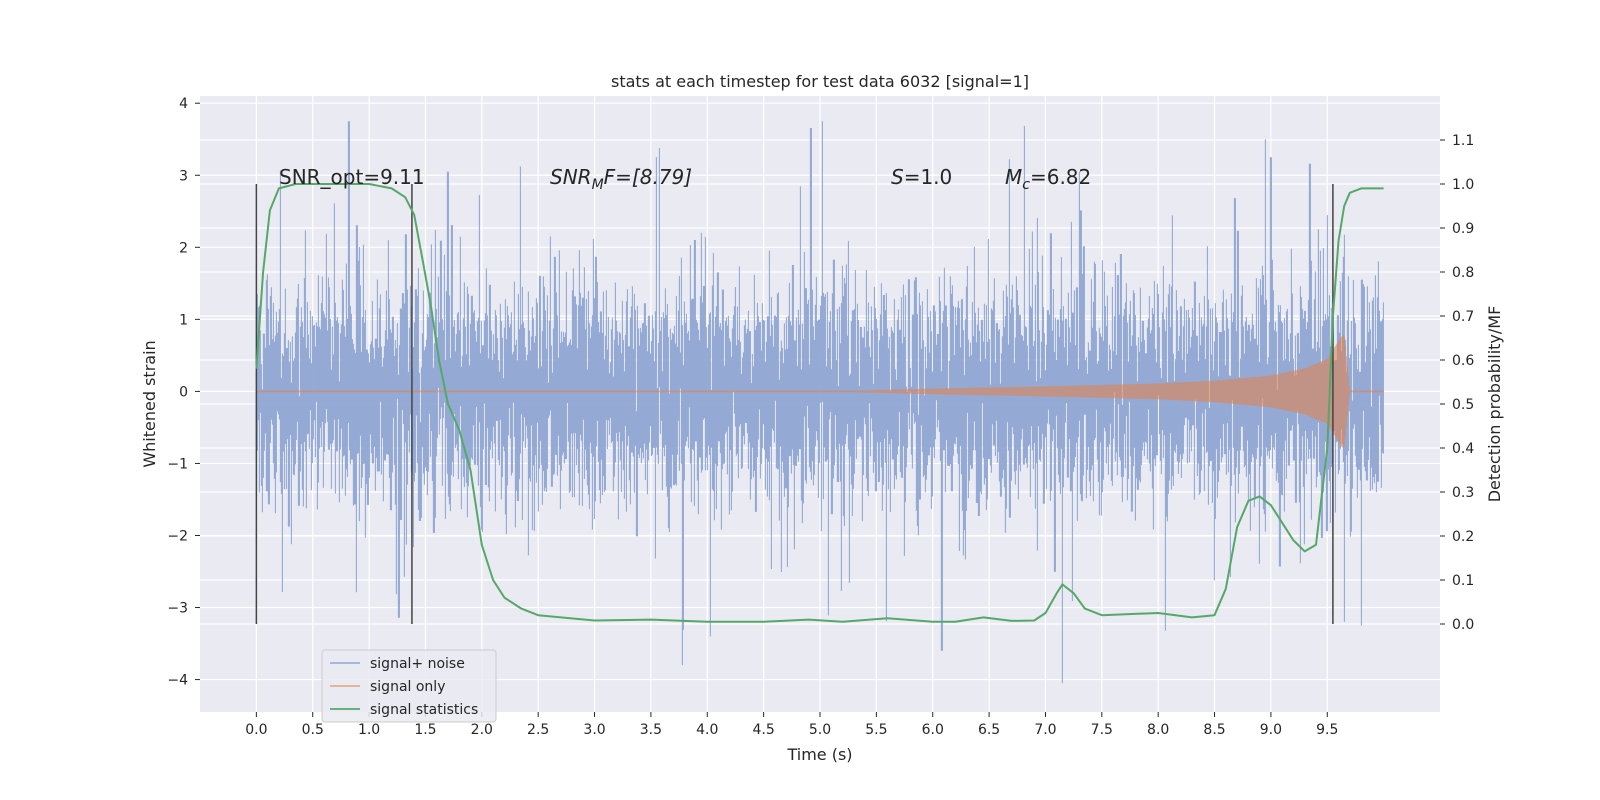  I want to click on y-tick-label: 3, so click(183, 176).